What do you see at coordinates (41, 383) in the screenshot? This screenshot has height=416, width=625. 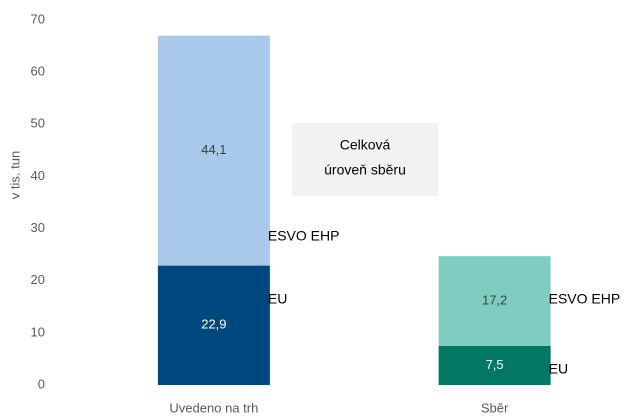 I see `y-tick-label: 0` at bounding box center [41, 383].